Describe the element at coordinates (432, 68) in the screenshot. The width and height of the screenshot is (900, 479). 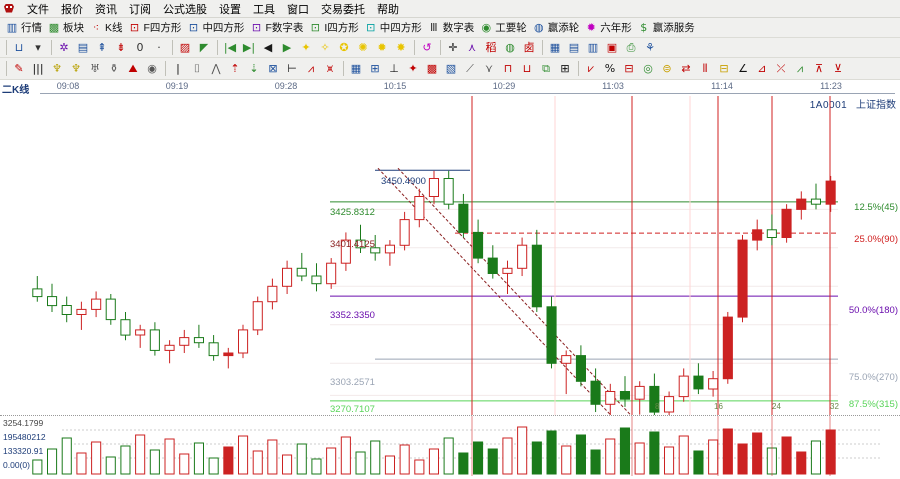
I see `box2-button: ▩` at that location.